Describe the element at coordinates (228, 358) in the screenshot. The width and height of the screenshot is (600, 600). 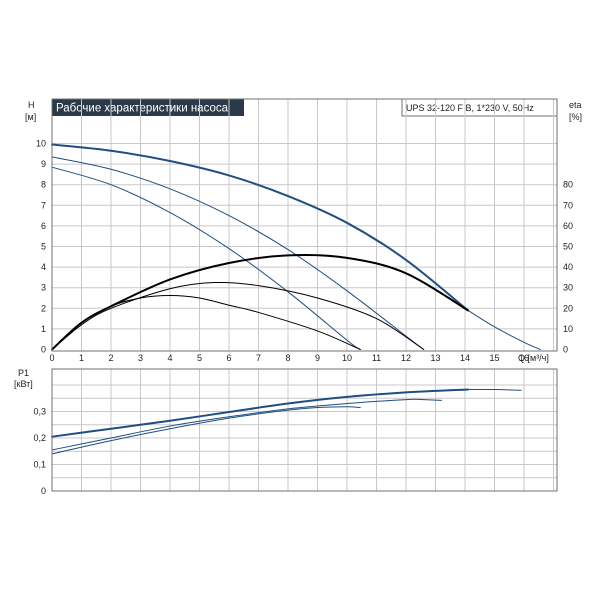
I see `x-tick-label: 6` at that location.